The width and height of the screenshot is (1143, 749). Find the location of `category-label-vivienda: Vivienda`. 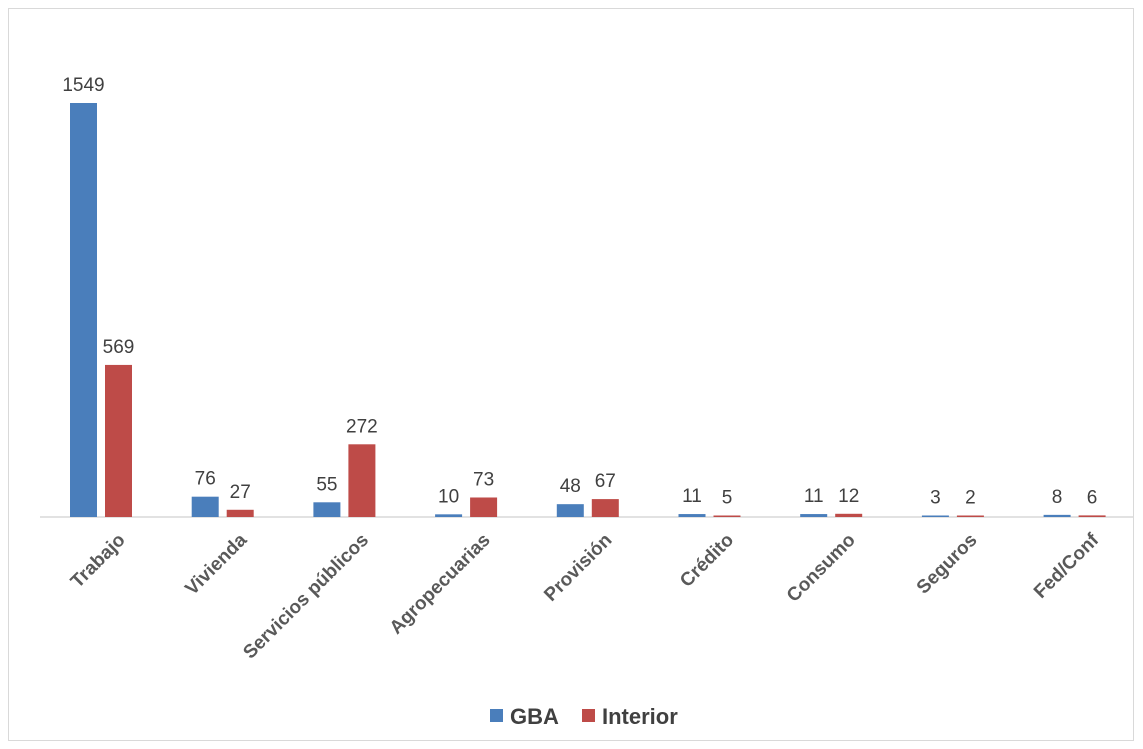

category-label-vivienda: Vivienda is located at coordinates (216, 564).